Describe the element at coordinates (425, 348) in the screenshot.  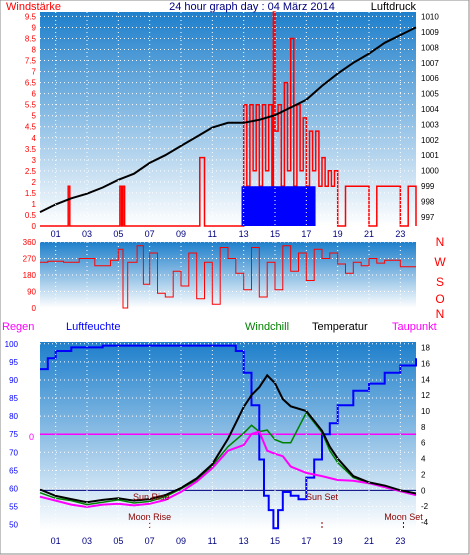
I see `y-tick-label: 18` at that location.